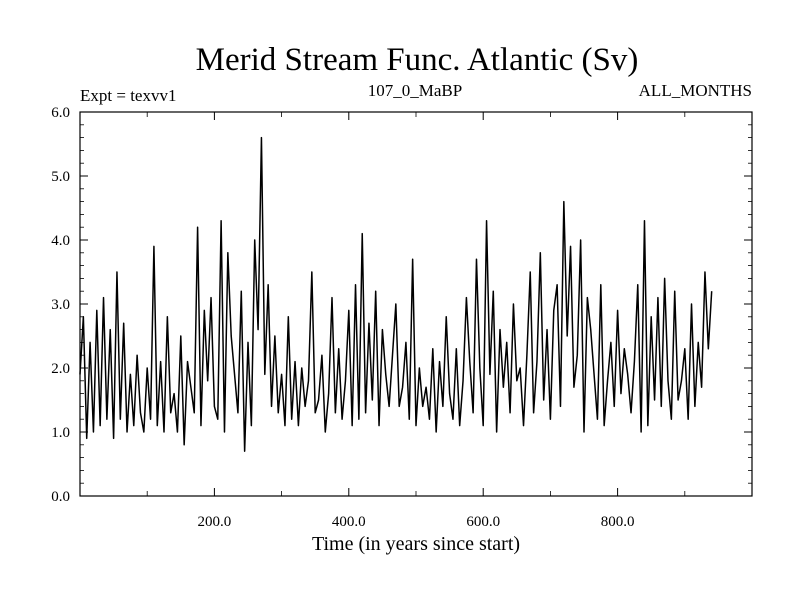 The width and height of the screenshot is (800, 600). I want to click on period-label: 107_0_MaBP, so click(415, 90).